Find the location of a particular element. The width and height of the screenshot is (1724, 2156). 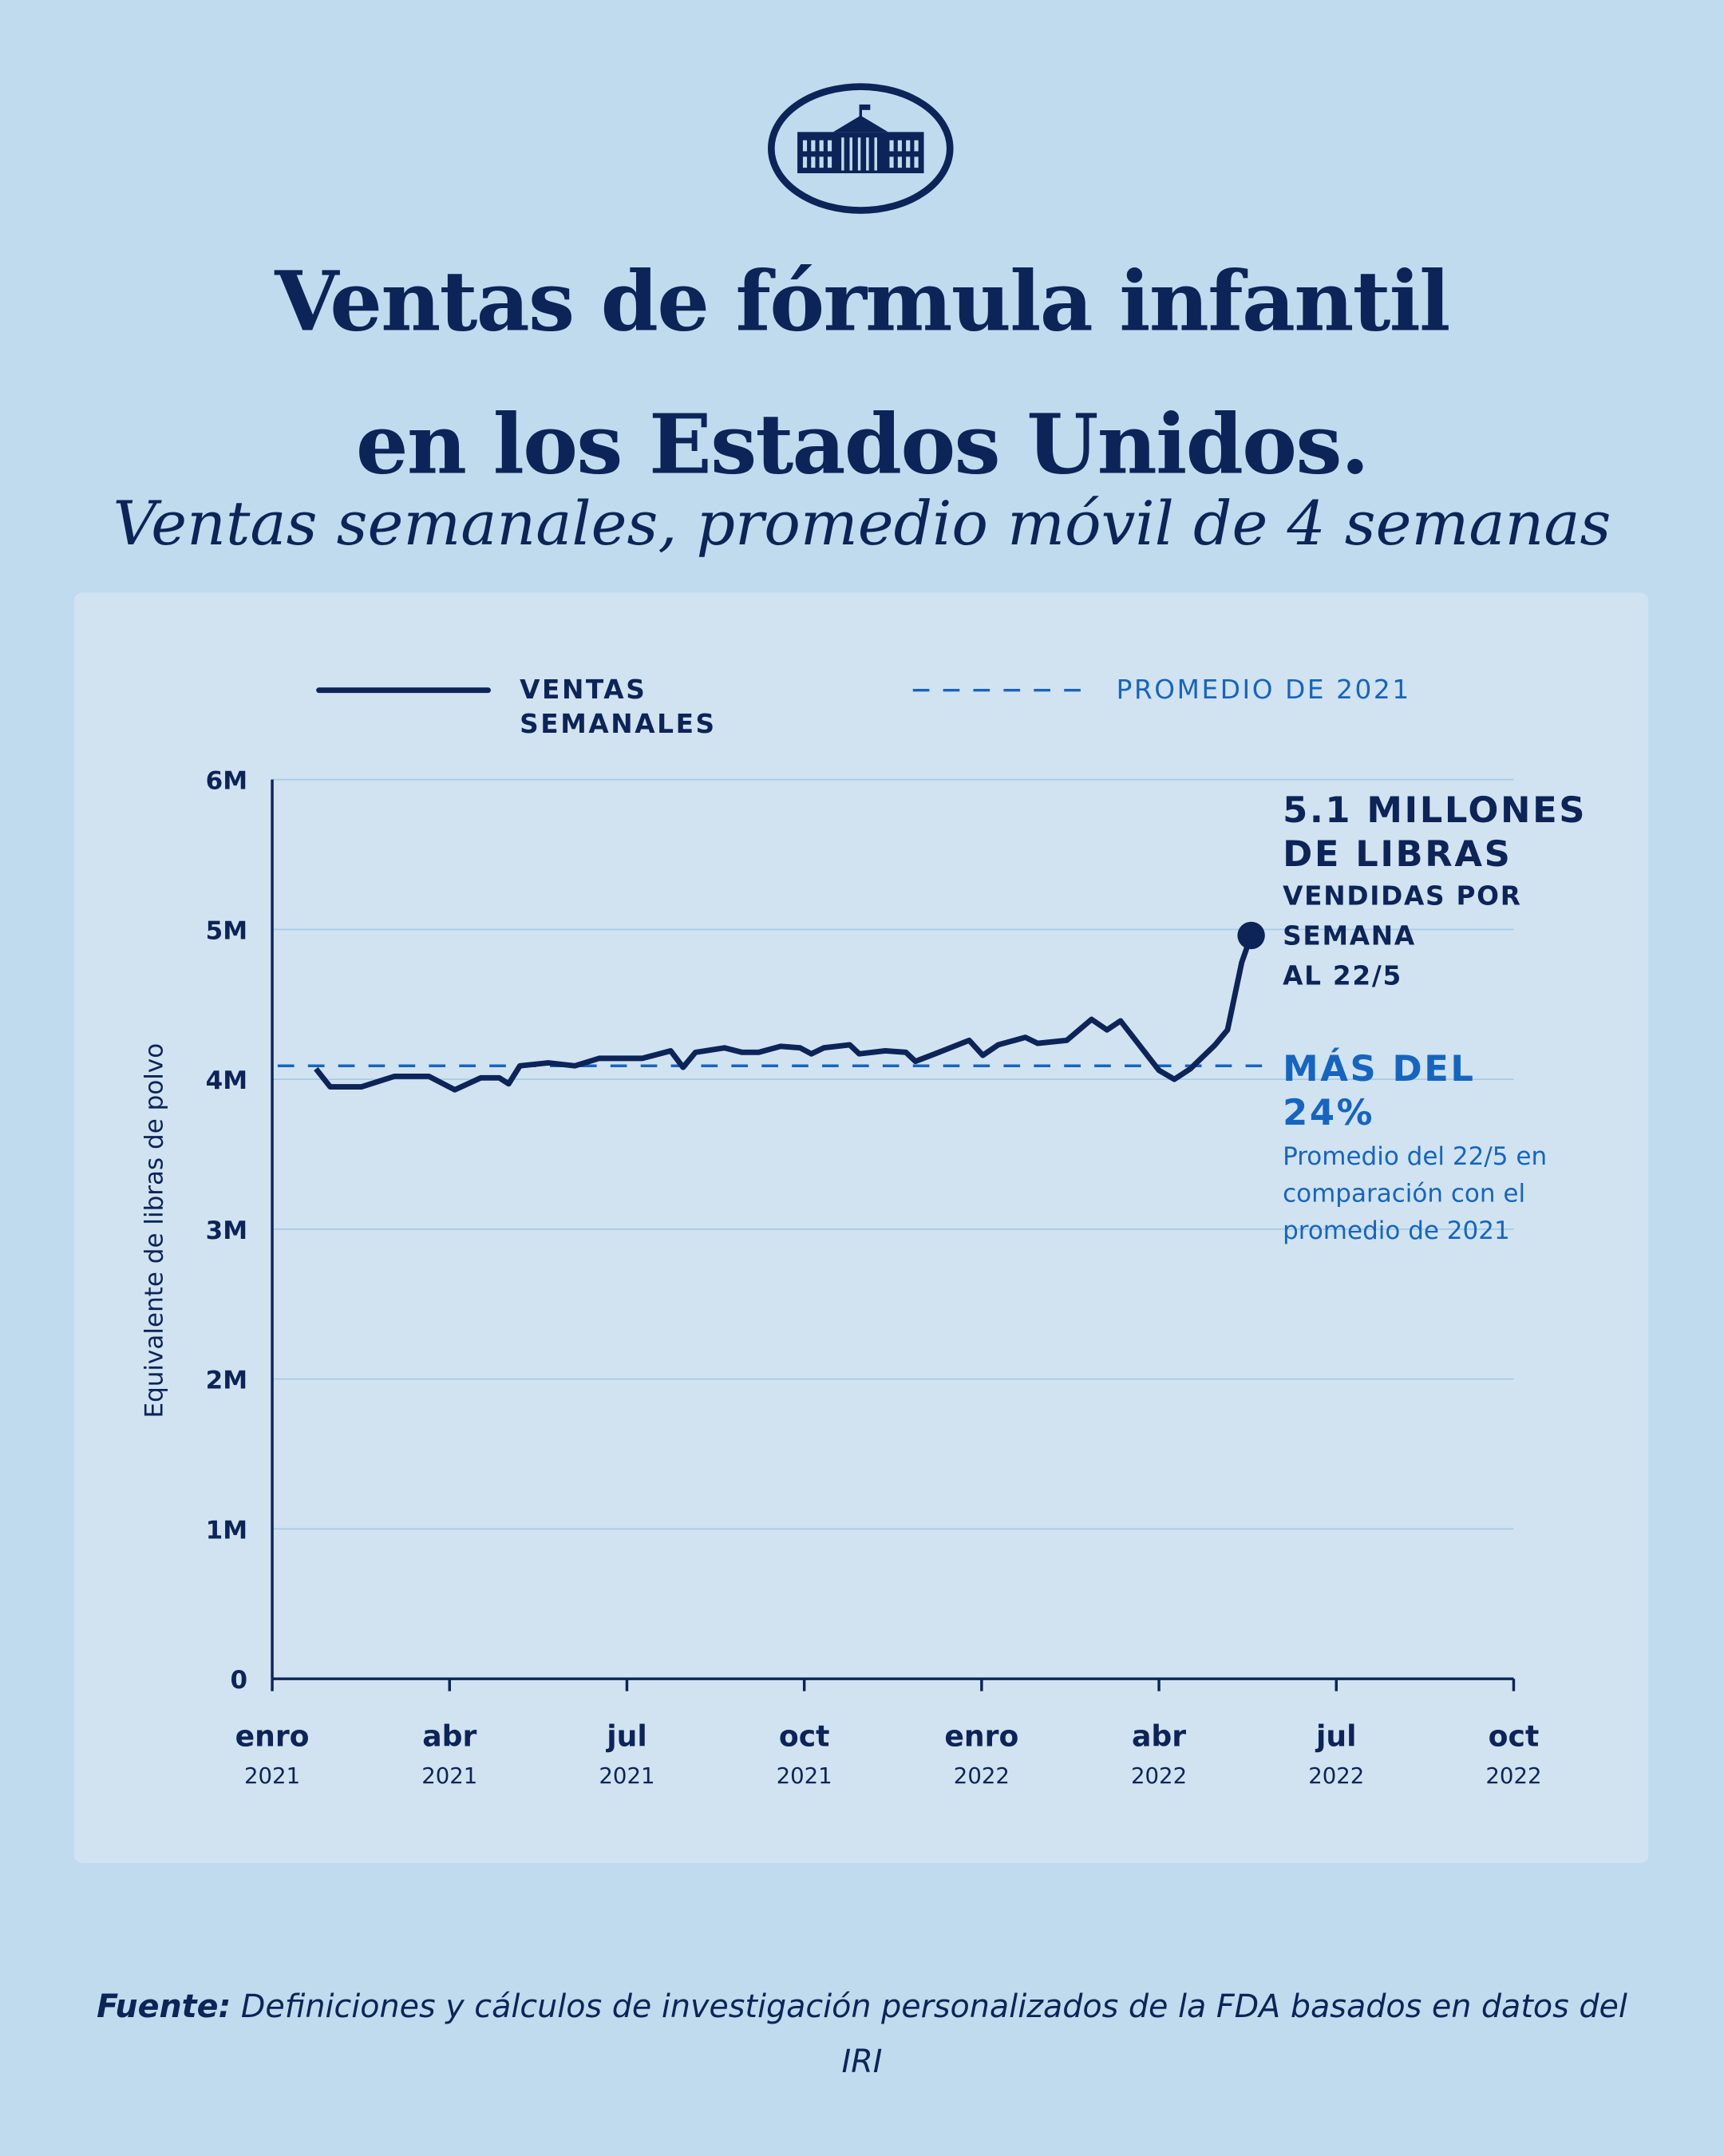

y-tick-label: 3M is located at coordinates (226, 1230).